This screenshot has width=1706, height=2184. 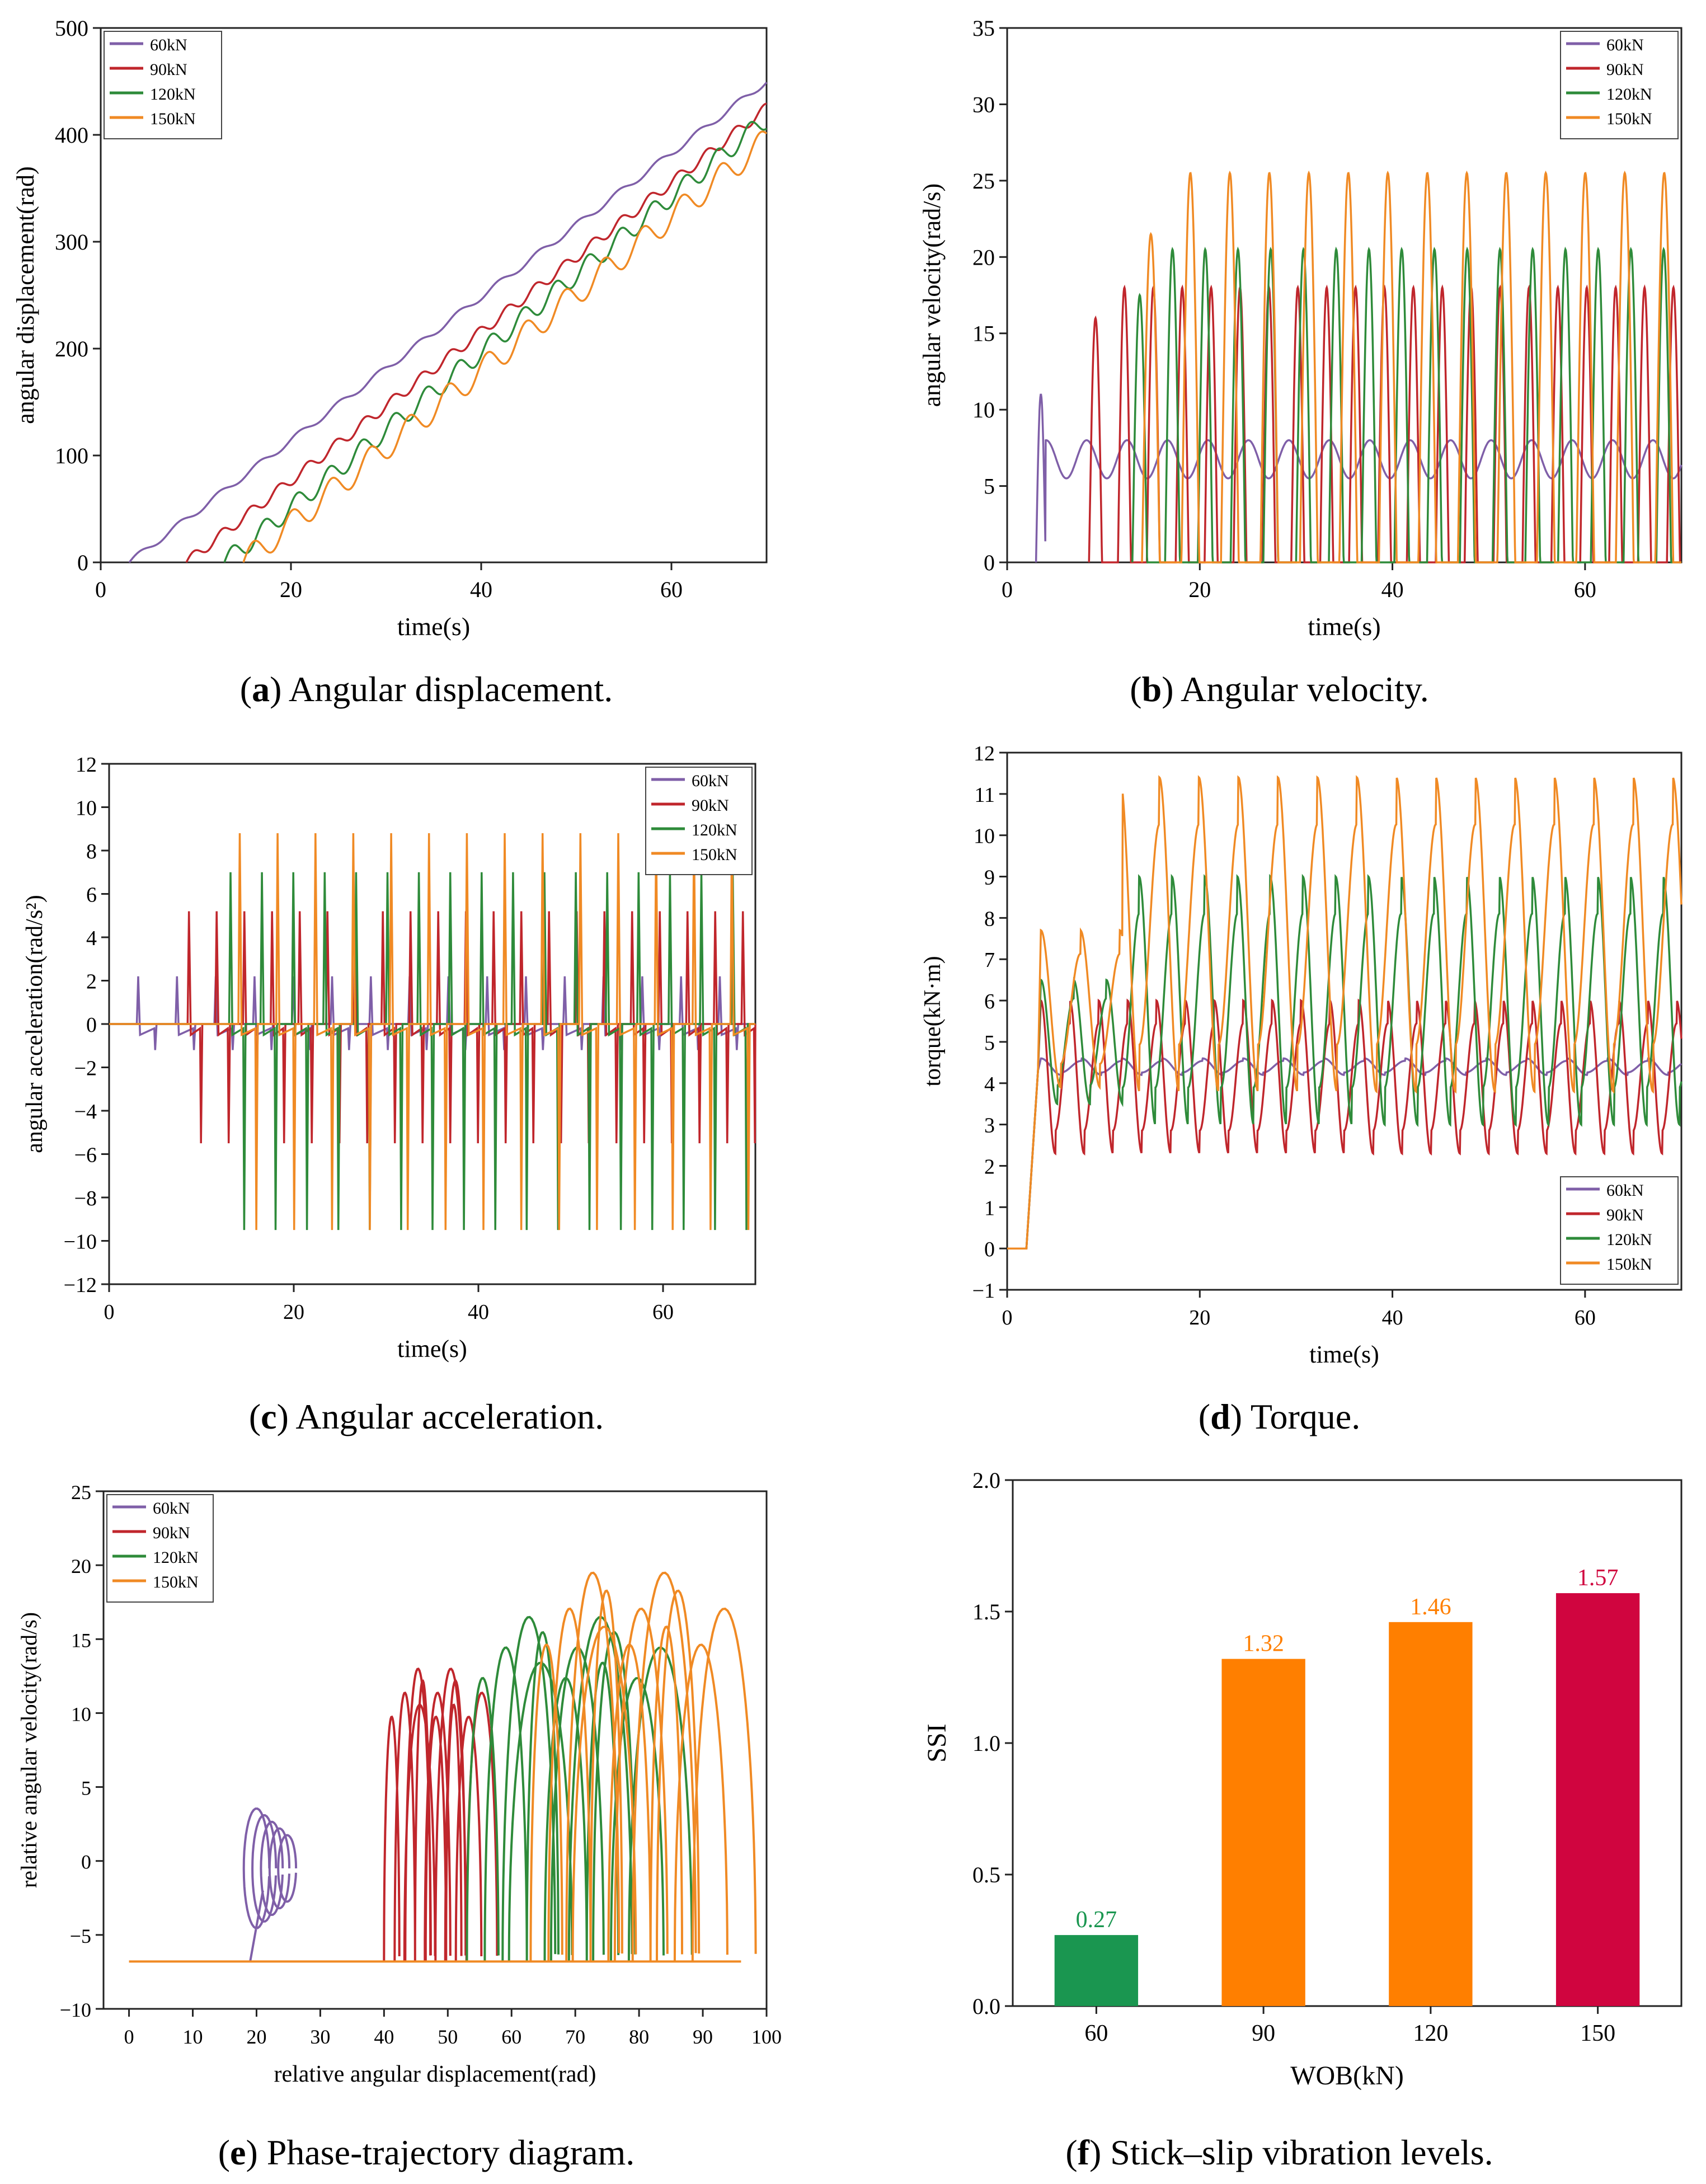 What do you see at coordinates (25, 295) in the screenshot?
I see `y-axis-label: angular displacement(rad)` at bounding box center [25, 295].